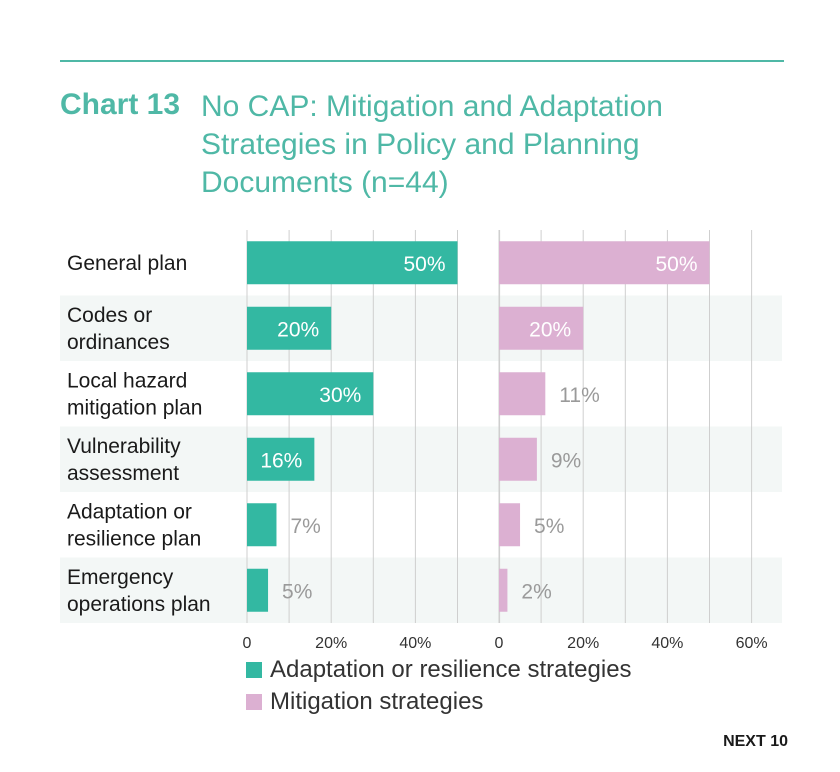 Image resolution: width=840 pixels, height=772 pixels. I want to click on category-label: ordinances, so click(118, 342).